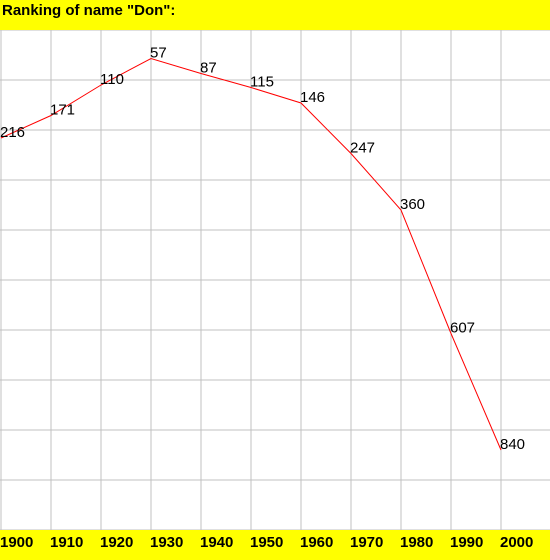 Image resolution: width=550 pixels, height=560 pixels. I want to click on title-bar: Ranking of name "Don":, so click(275, 15).